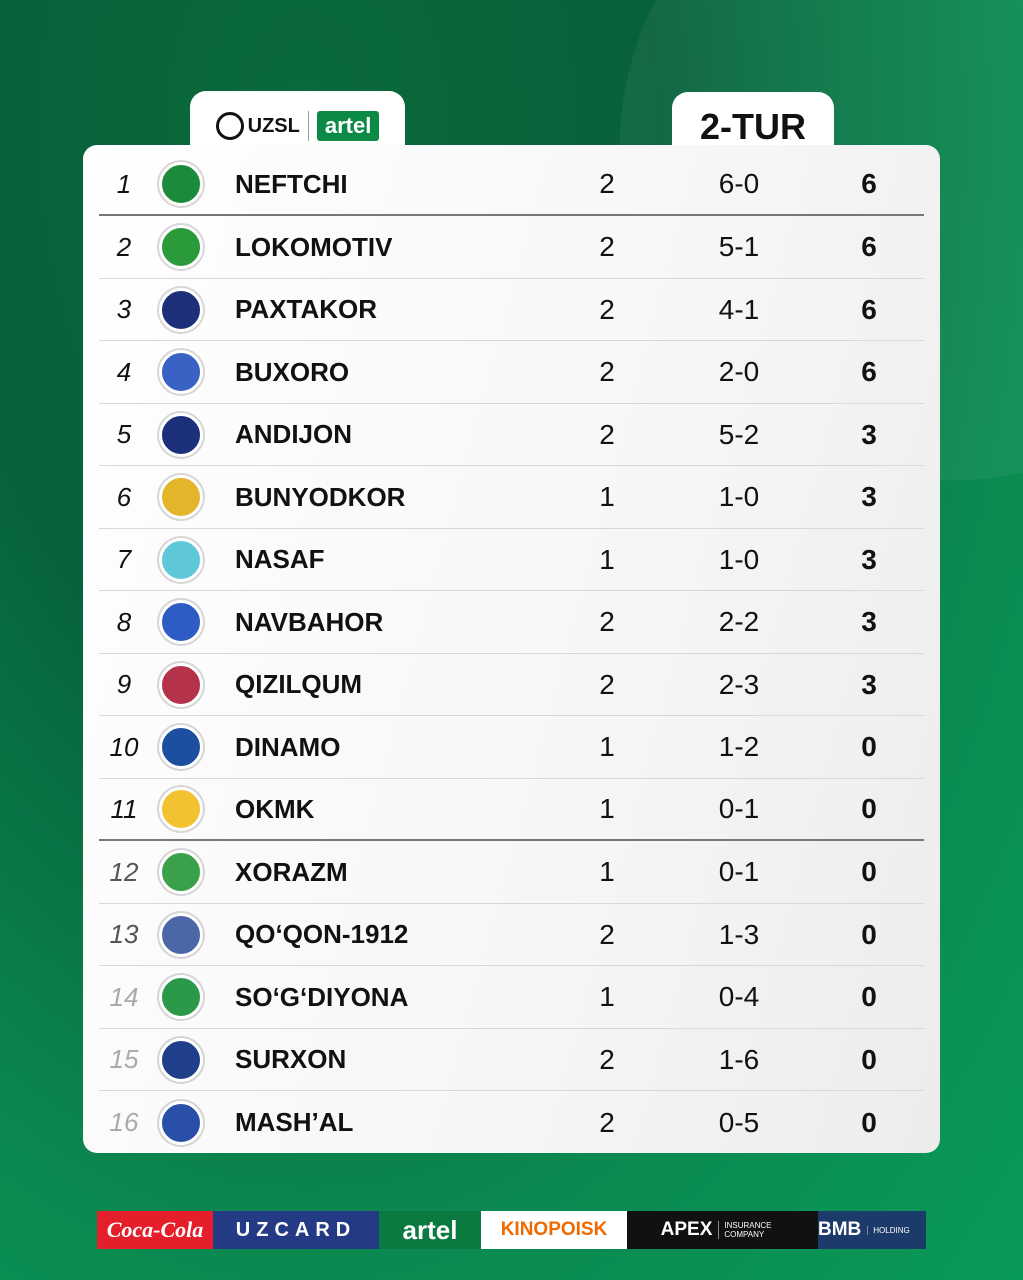 This screenshot has width=1023, height=1280. What do you see at coordinates (751, 1230) in the screenshot?
I see `sponsor-subtitle: INSURANCE COMPANY` at bounding box center [751, 1230].